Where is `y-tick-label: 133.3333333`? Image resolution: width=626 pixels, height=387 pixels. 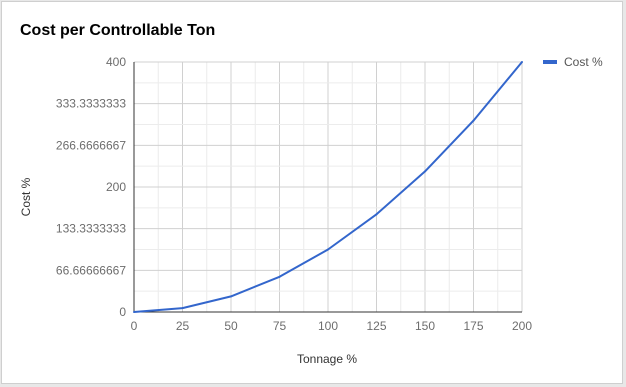
y-tick-label: 133.3333333 is located at coordinates (91, 229).